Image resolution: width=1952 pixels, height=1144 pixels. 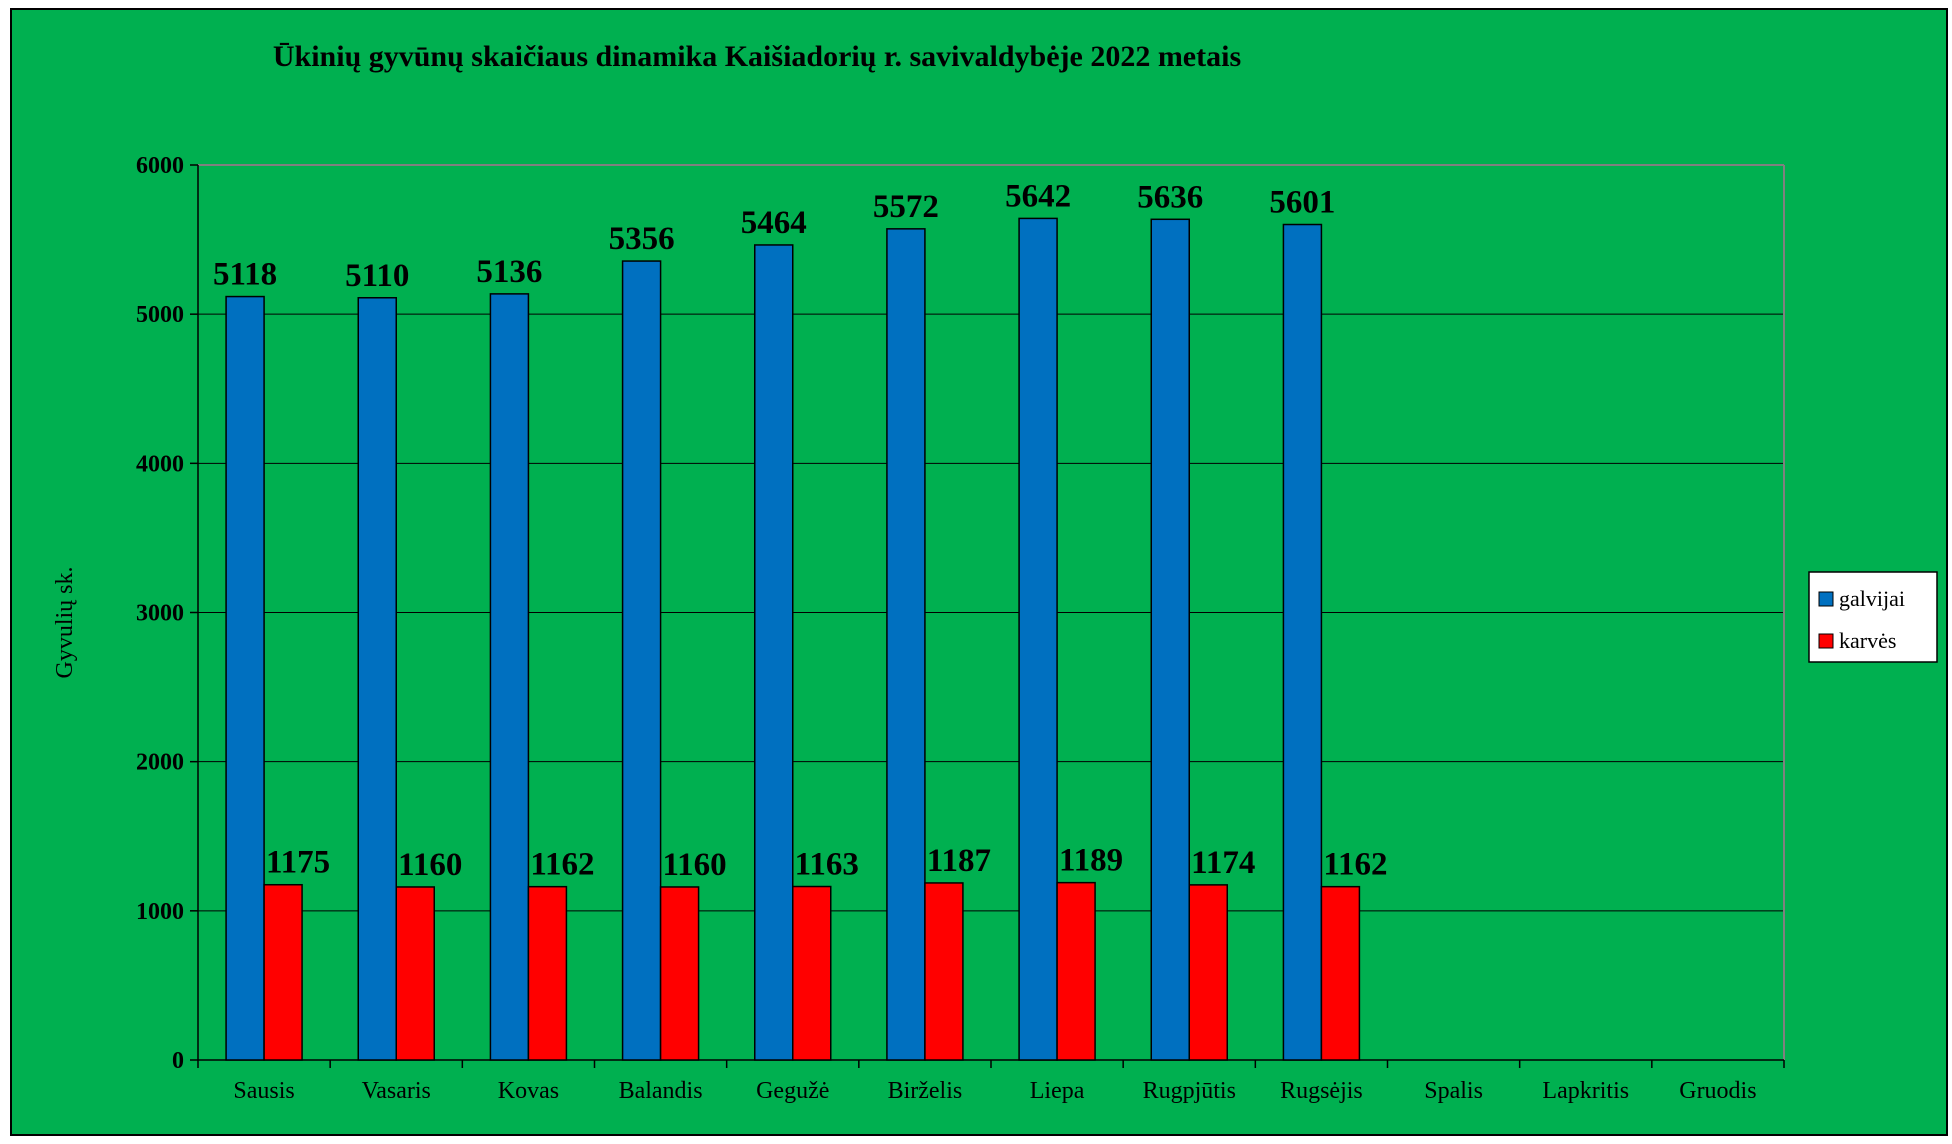 I want to click on data-label-galvijai: 5636, so click(x=1170, y=197).